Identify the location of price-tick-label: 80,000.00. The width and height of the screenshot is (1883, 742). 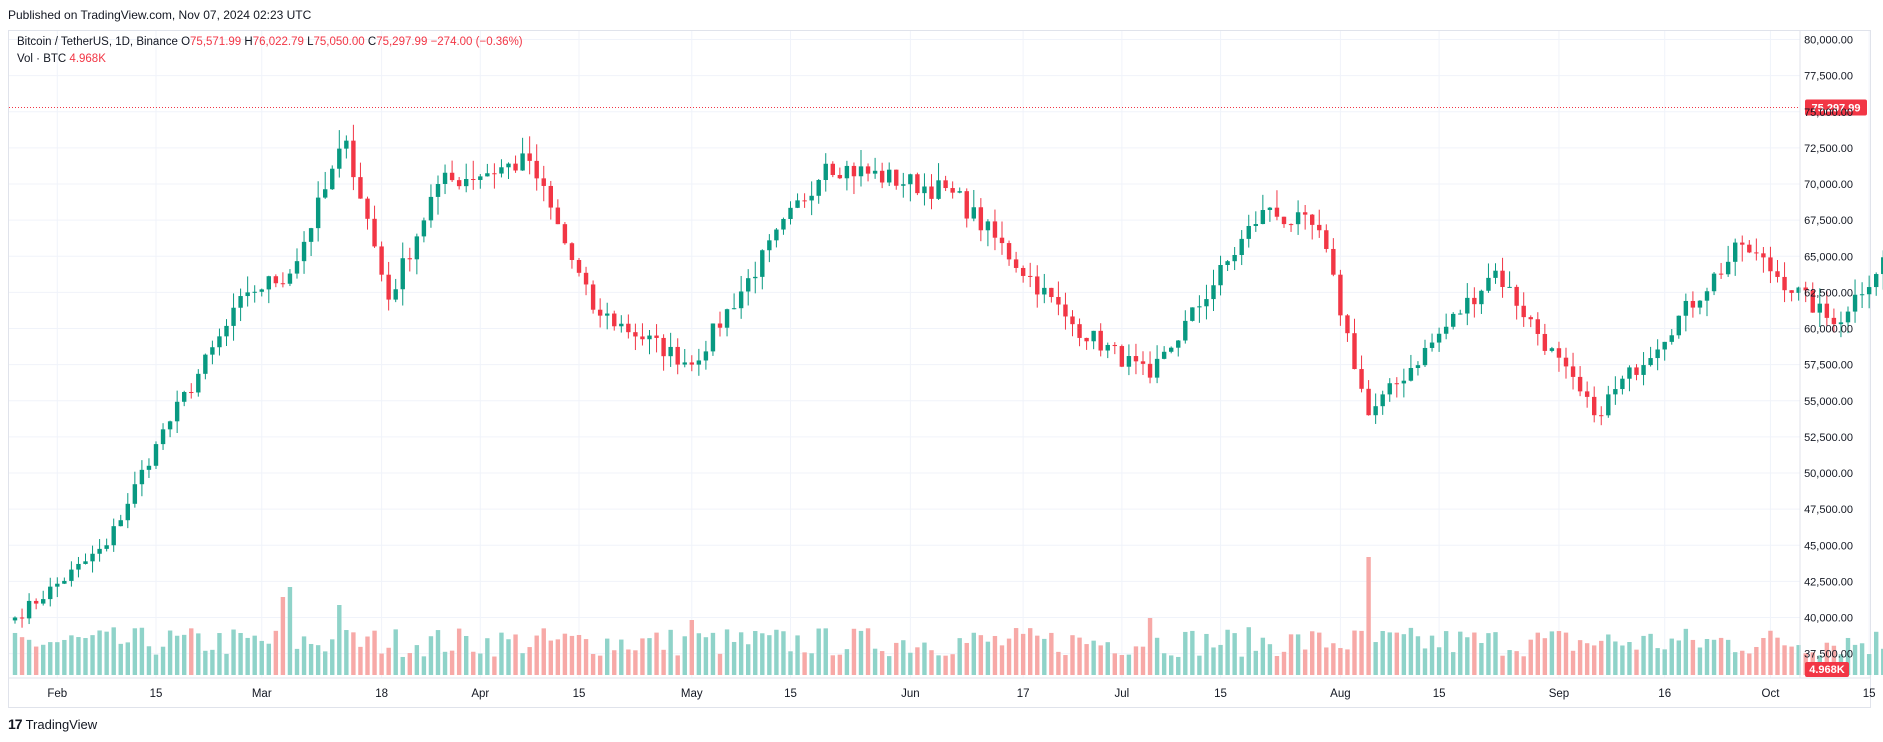
(1828, 41).